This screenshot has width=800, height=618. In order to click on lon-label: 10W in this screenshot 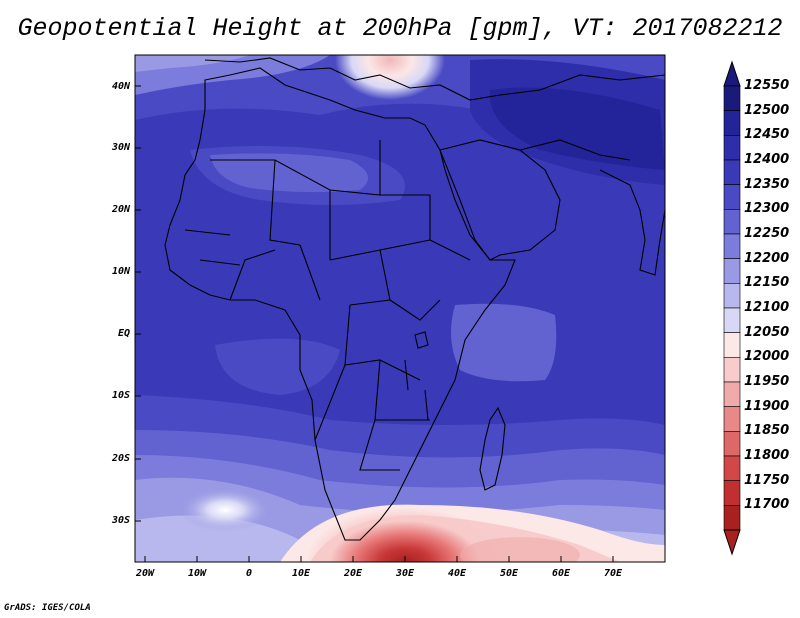, I will do `click(197, 573)`.